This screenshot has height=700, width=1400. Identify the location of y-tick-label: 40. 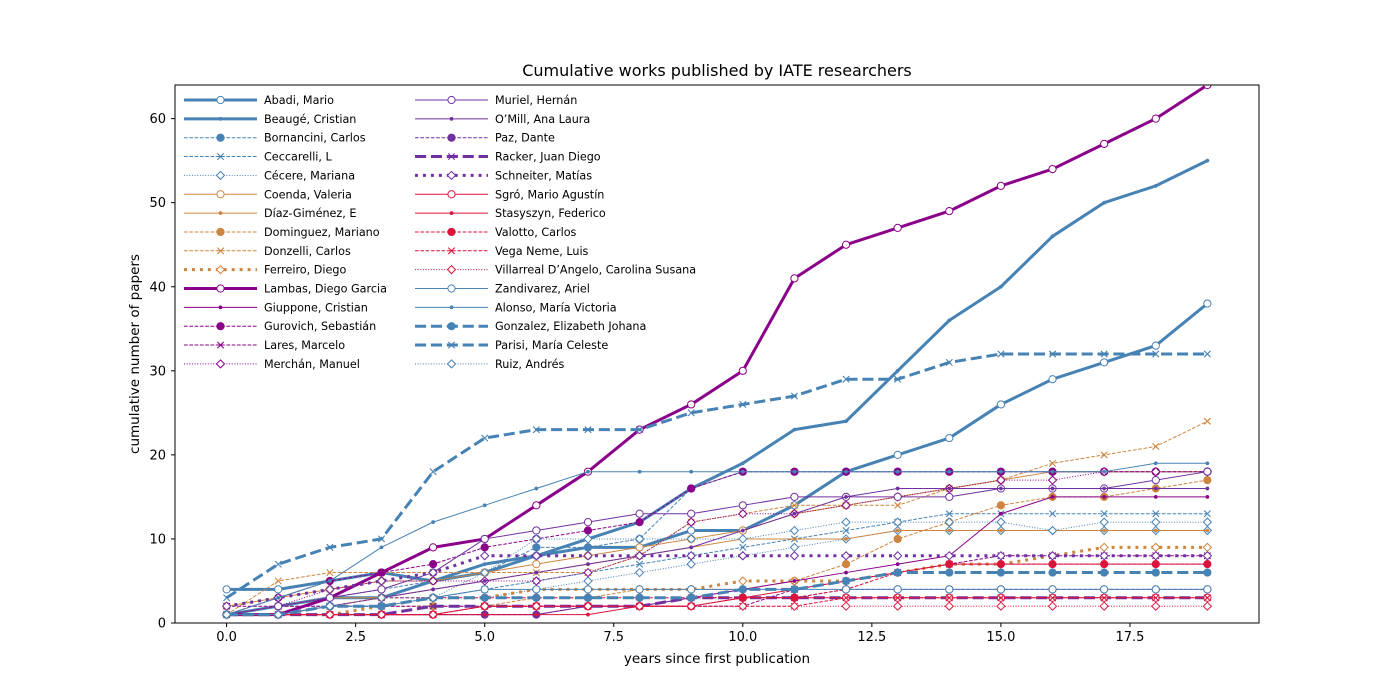
(157, 287).